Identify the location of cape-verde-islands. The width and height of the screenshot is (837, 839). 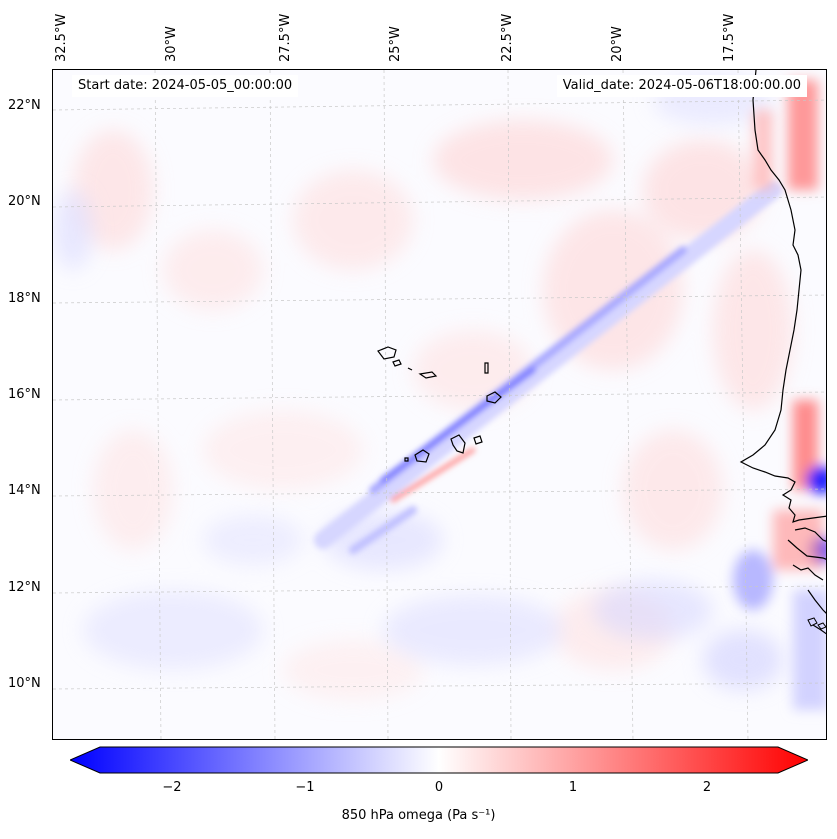
(439, 404).